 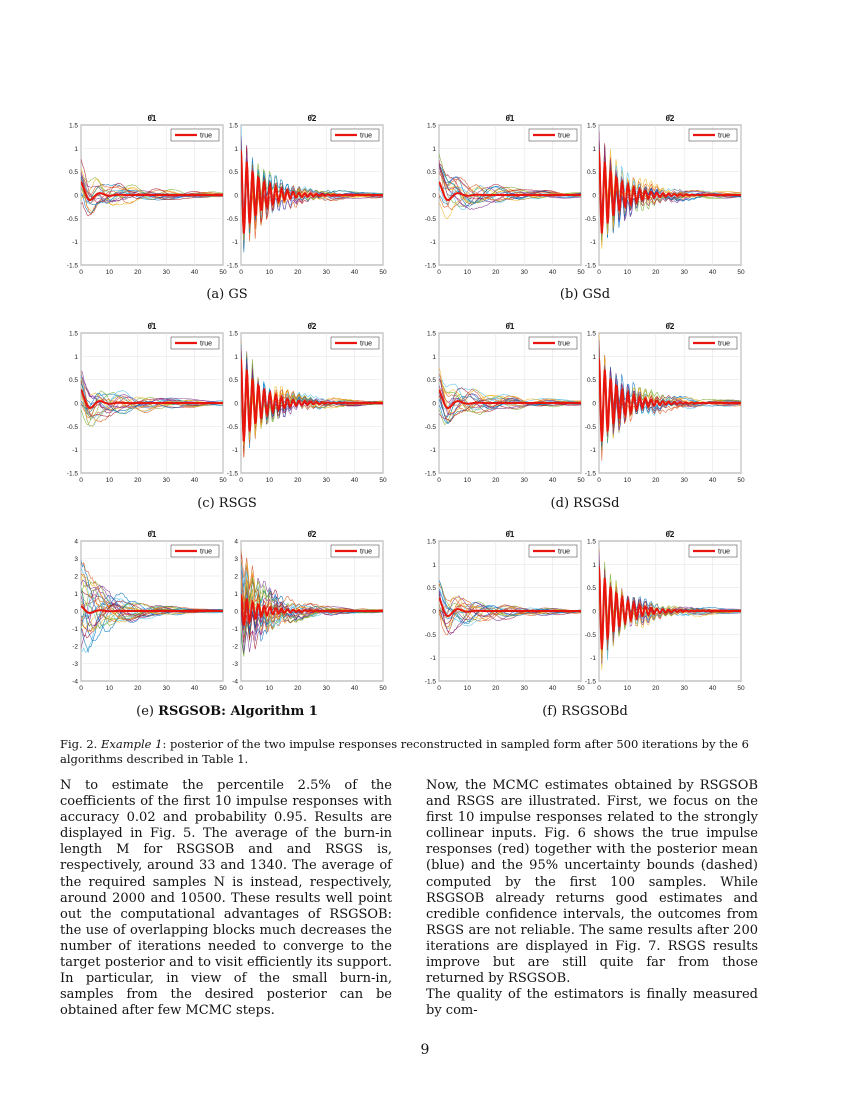 What do you see at coordinates (236, 542) in the screenshot?
I see `y-tick-label: 4` at bounding box center [236, 542].